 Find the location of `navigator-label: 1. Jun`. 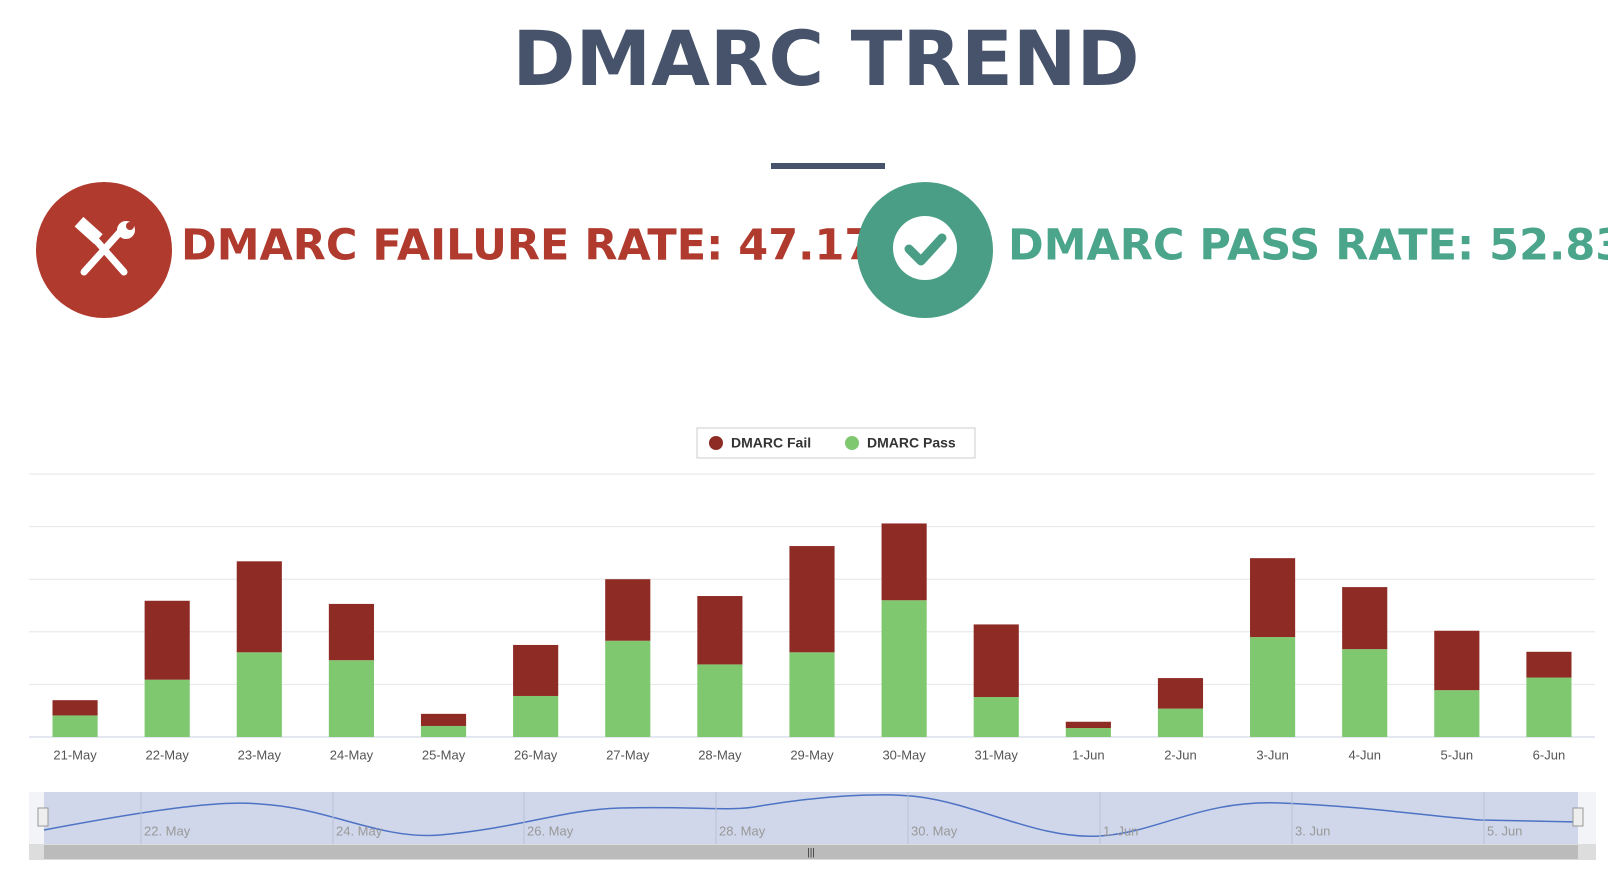

navigator-label: 1. Jun is located at coordinates (1120, 830).